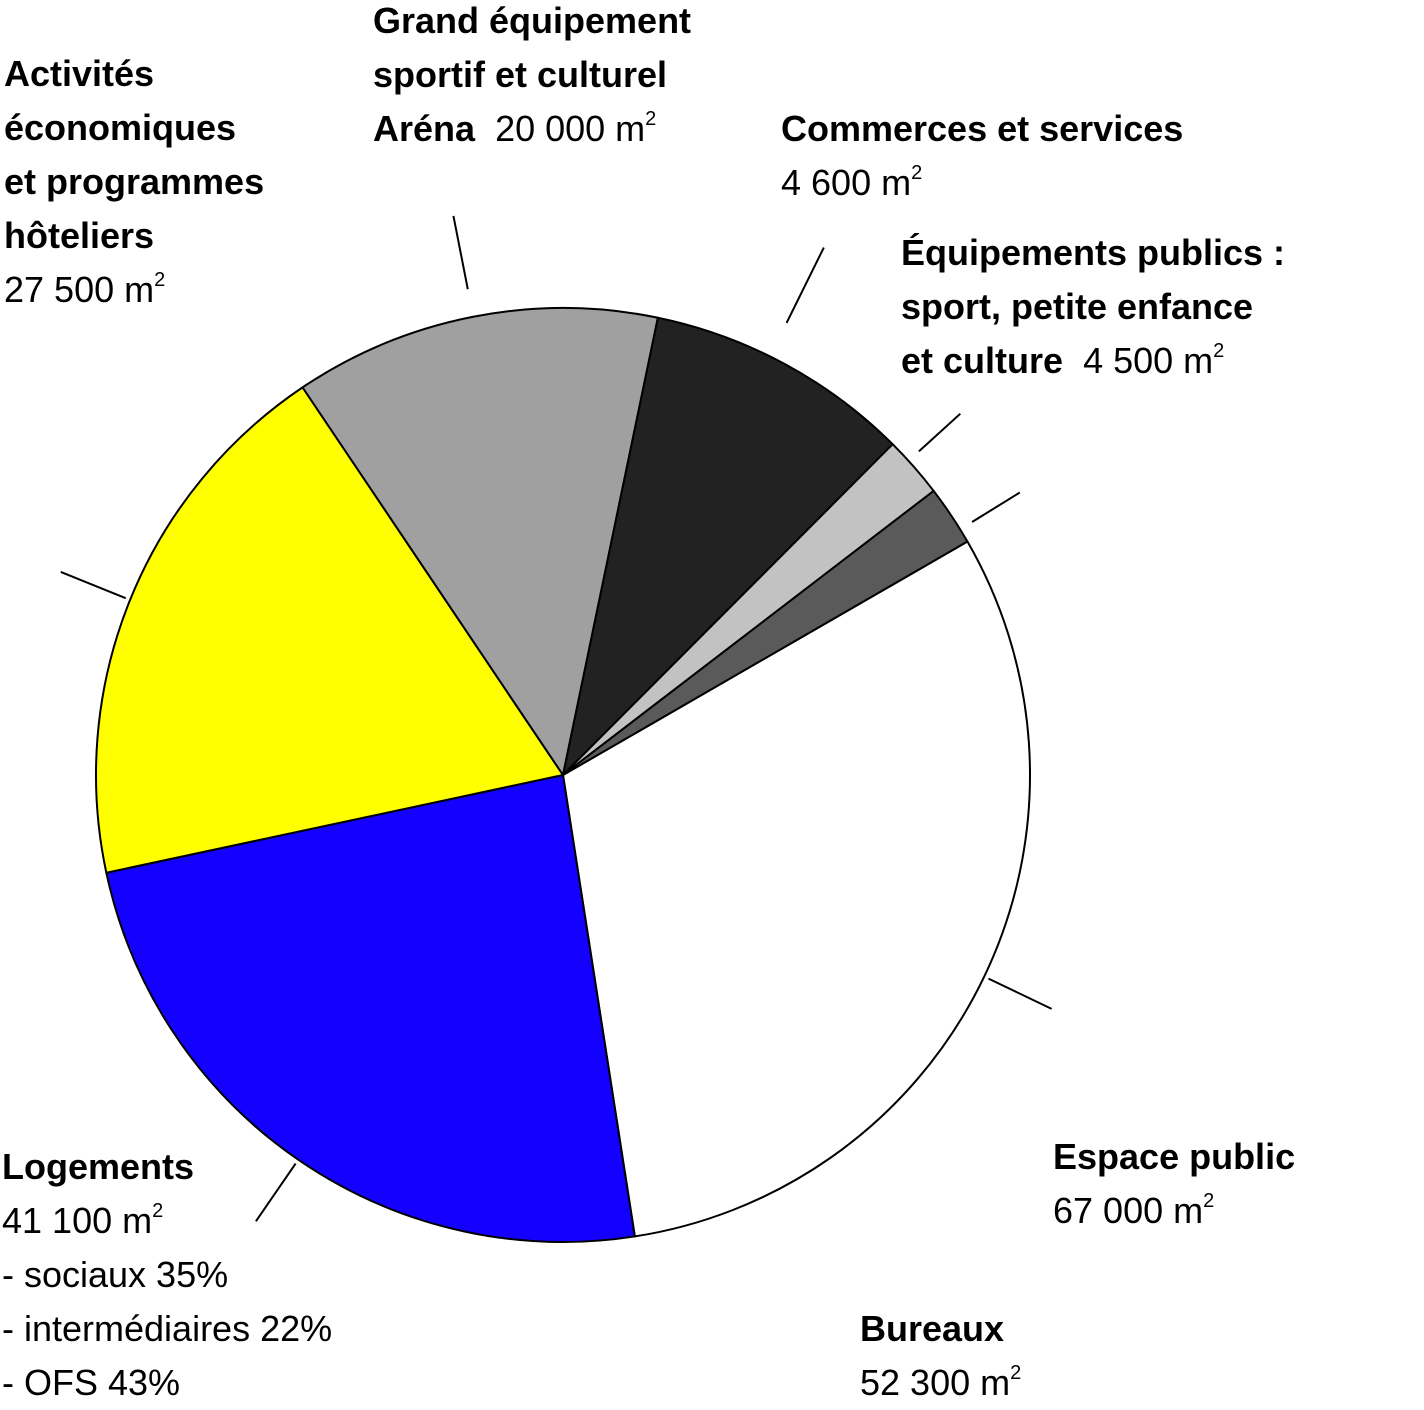 This screenshot has width=1424, height=1410. I want to click on value-espace-public: 67 000, so click(1108, 1210).